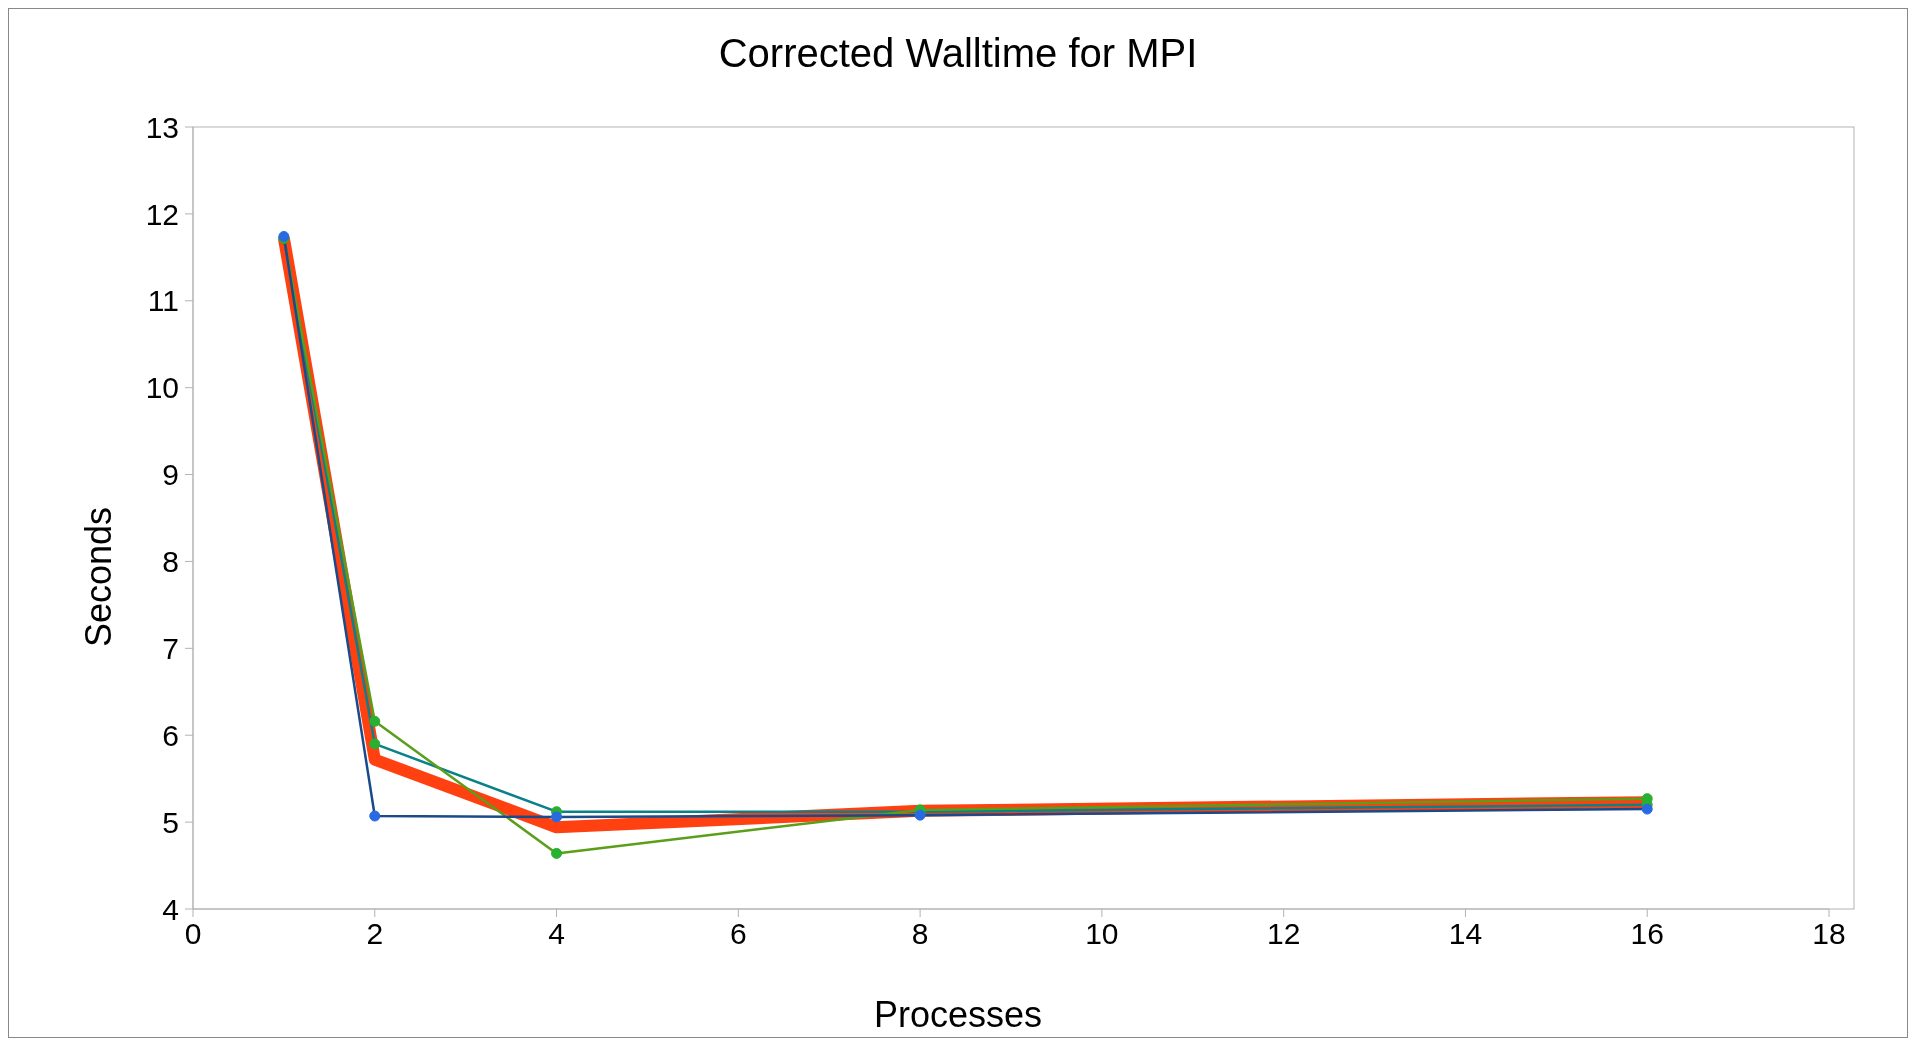 This screenshot has width=1920, height=1052. Describe the element at coordinates (1647, 934) in the screenshot. I see `x-tick-label: 16` at that location.